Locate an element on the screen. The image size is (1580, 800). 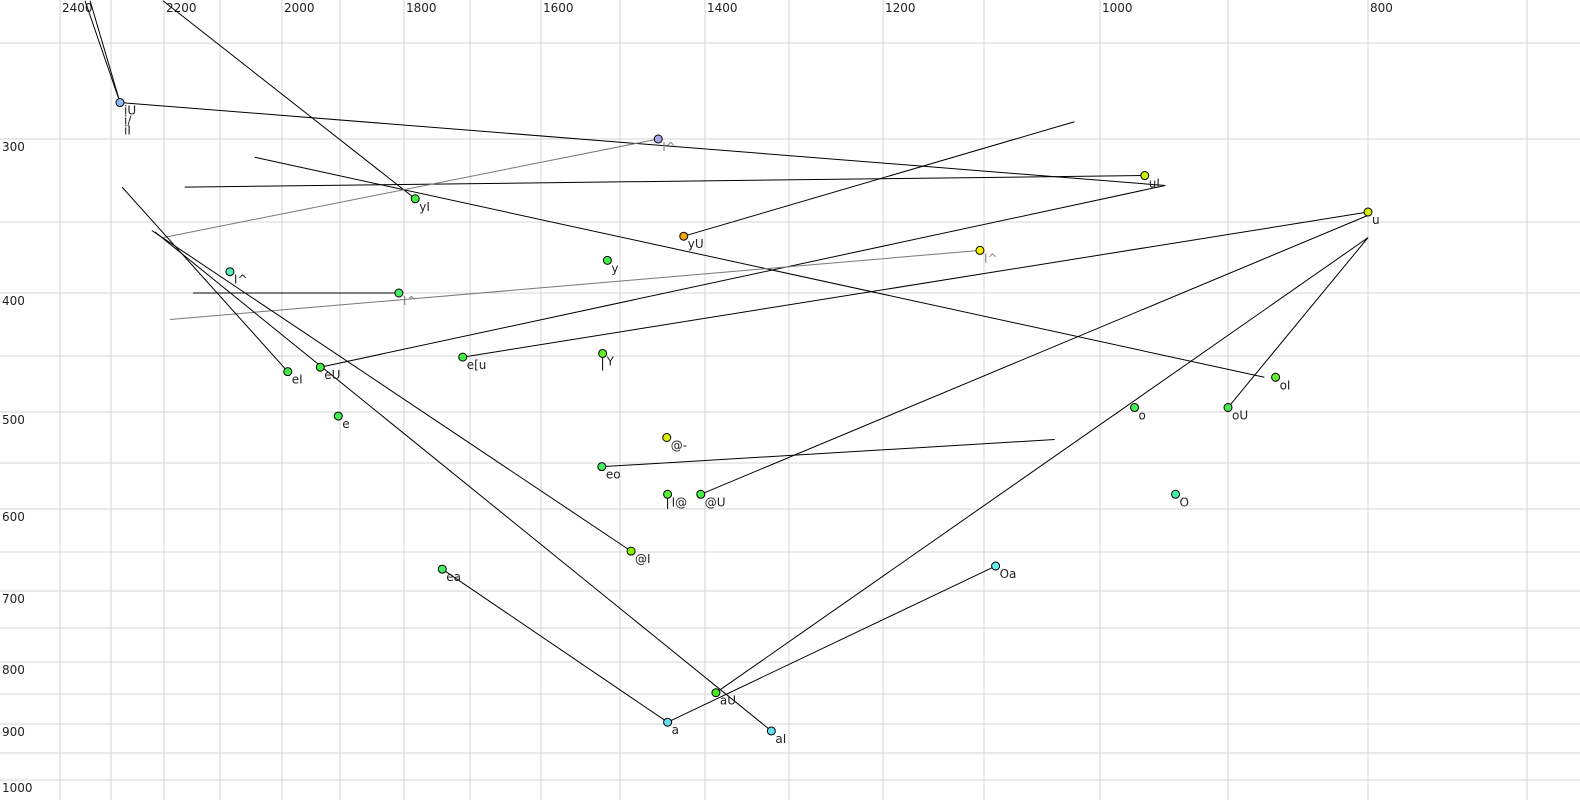
point-label: iI is located at coordinates (127, 131).